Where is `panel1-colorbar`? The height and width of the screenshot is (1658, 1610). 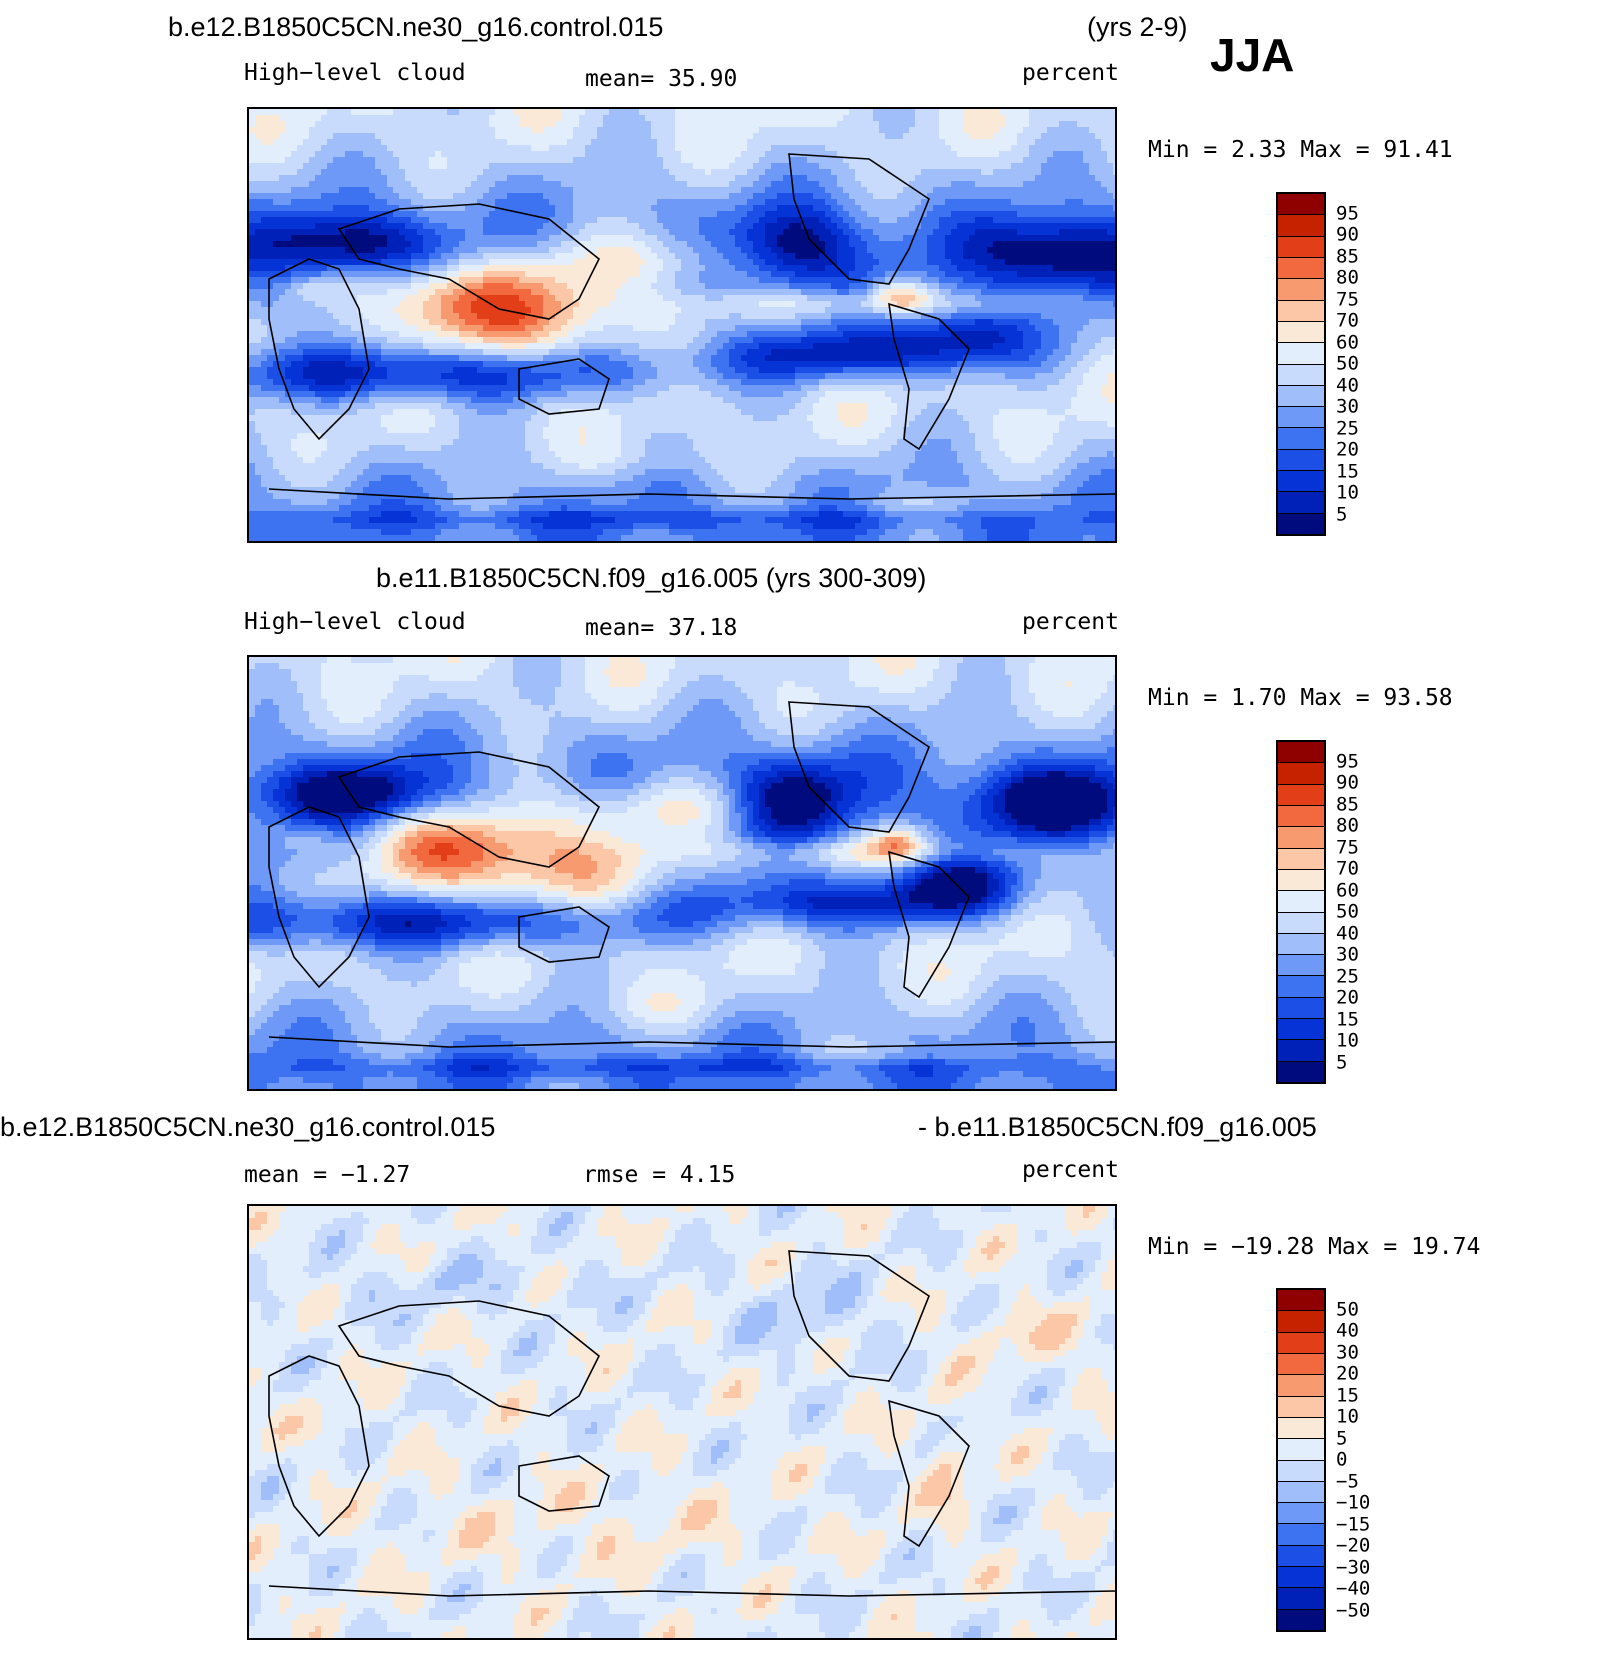
panel1-colorbar is located at coordinates (1301, 364).